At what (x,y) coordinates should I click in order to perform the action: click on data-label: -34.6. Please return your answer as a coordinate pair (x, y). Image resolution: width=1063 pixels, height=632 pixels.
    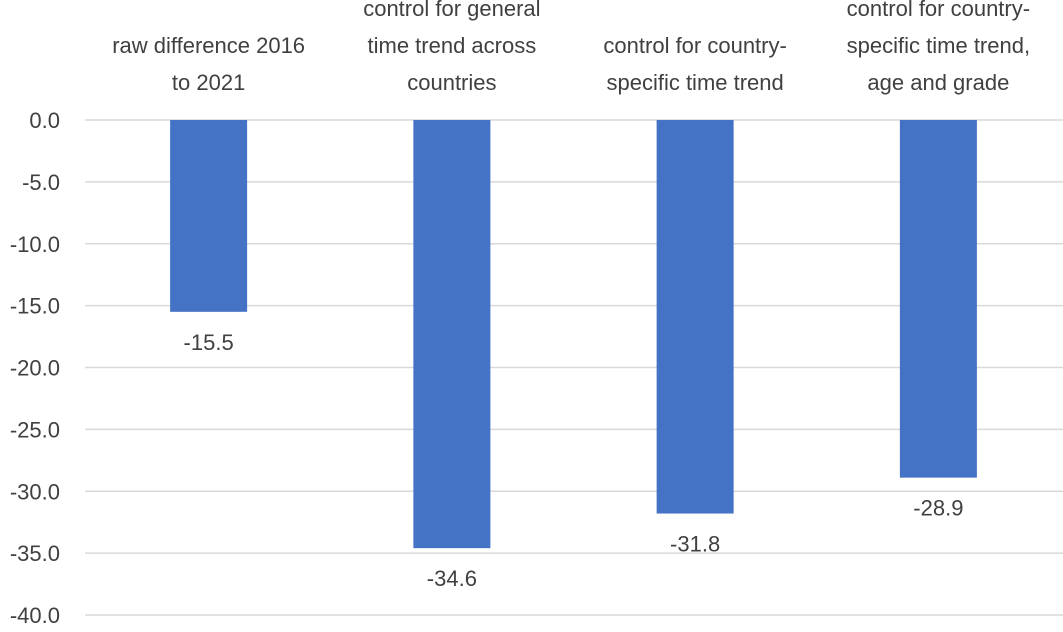
    Looking at the image, I should click on (452, 578).